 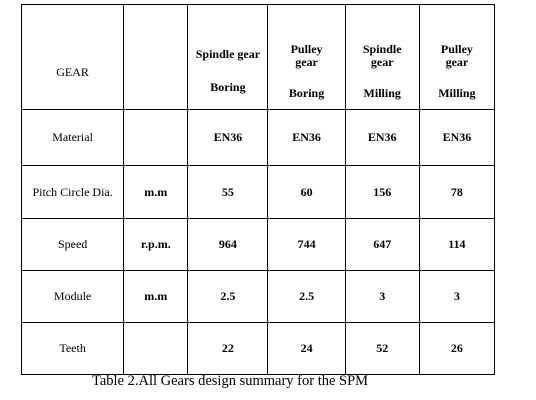 What do you see at coordinates (72, 296) in the screenshot?
I see `row-label: Module` at bounding box center [72, 296].